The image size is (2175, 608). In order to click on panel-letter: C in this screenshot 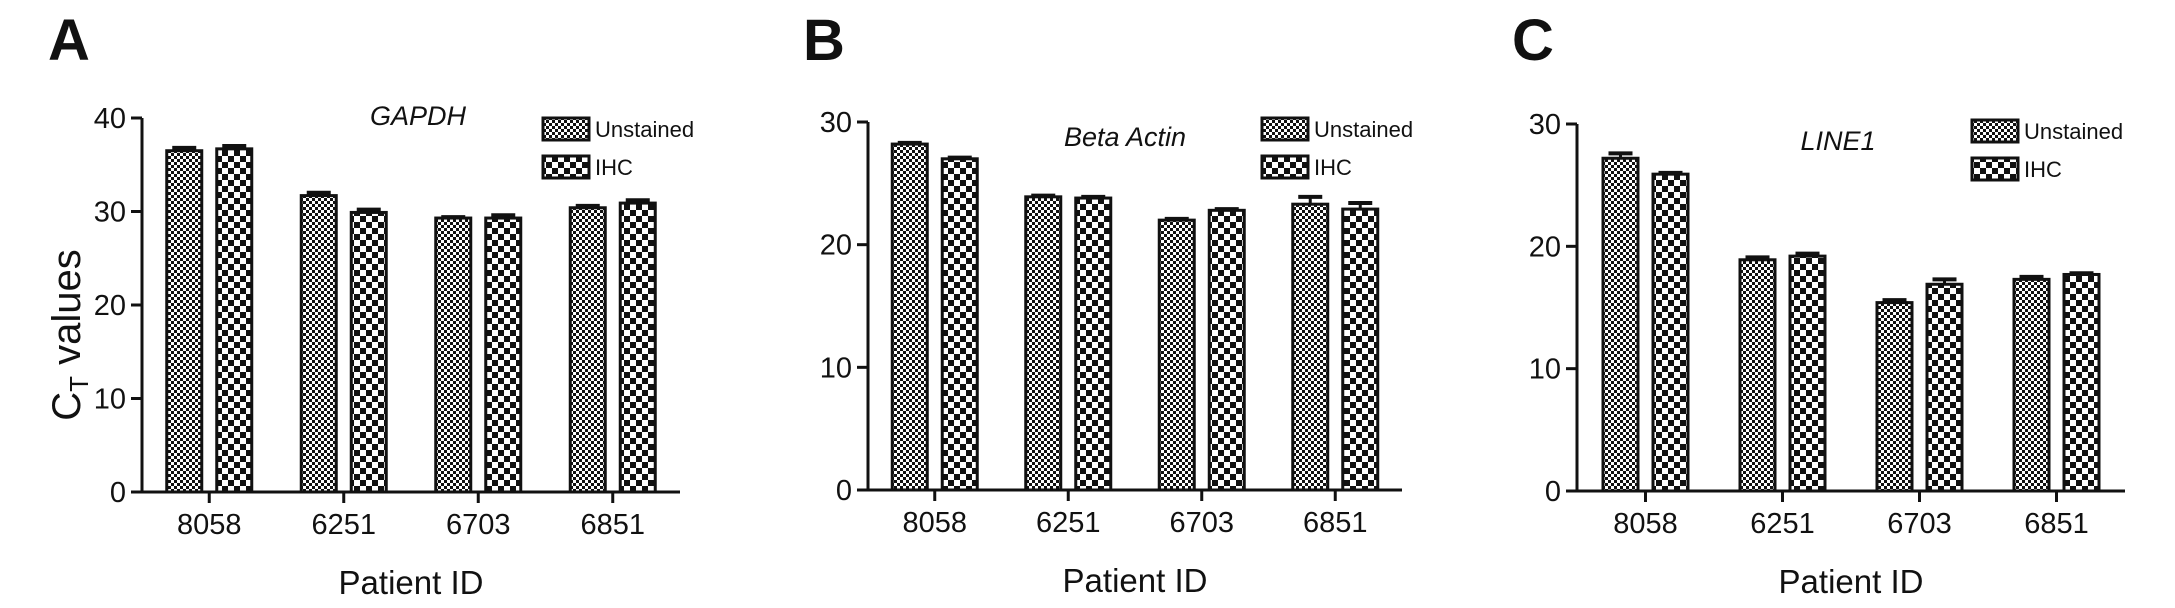, I will do `click(1533, 40)`.